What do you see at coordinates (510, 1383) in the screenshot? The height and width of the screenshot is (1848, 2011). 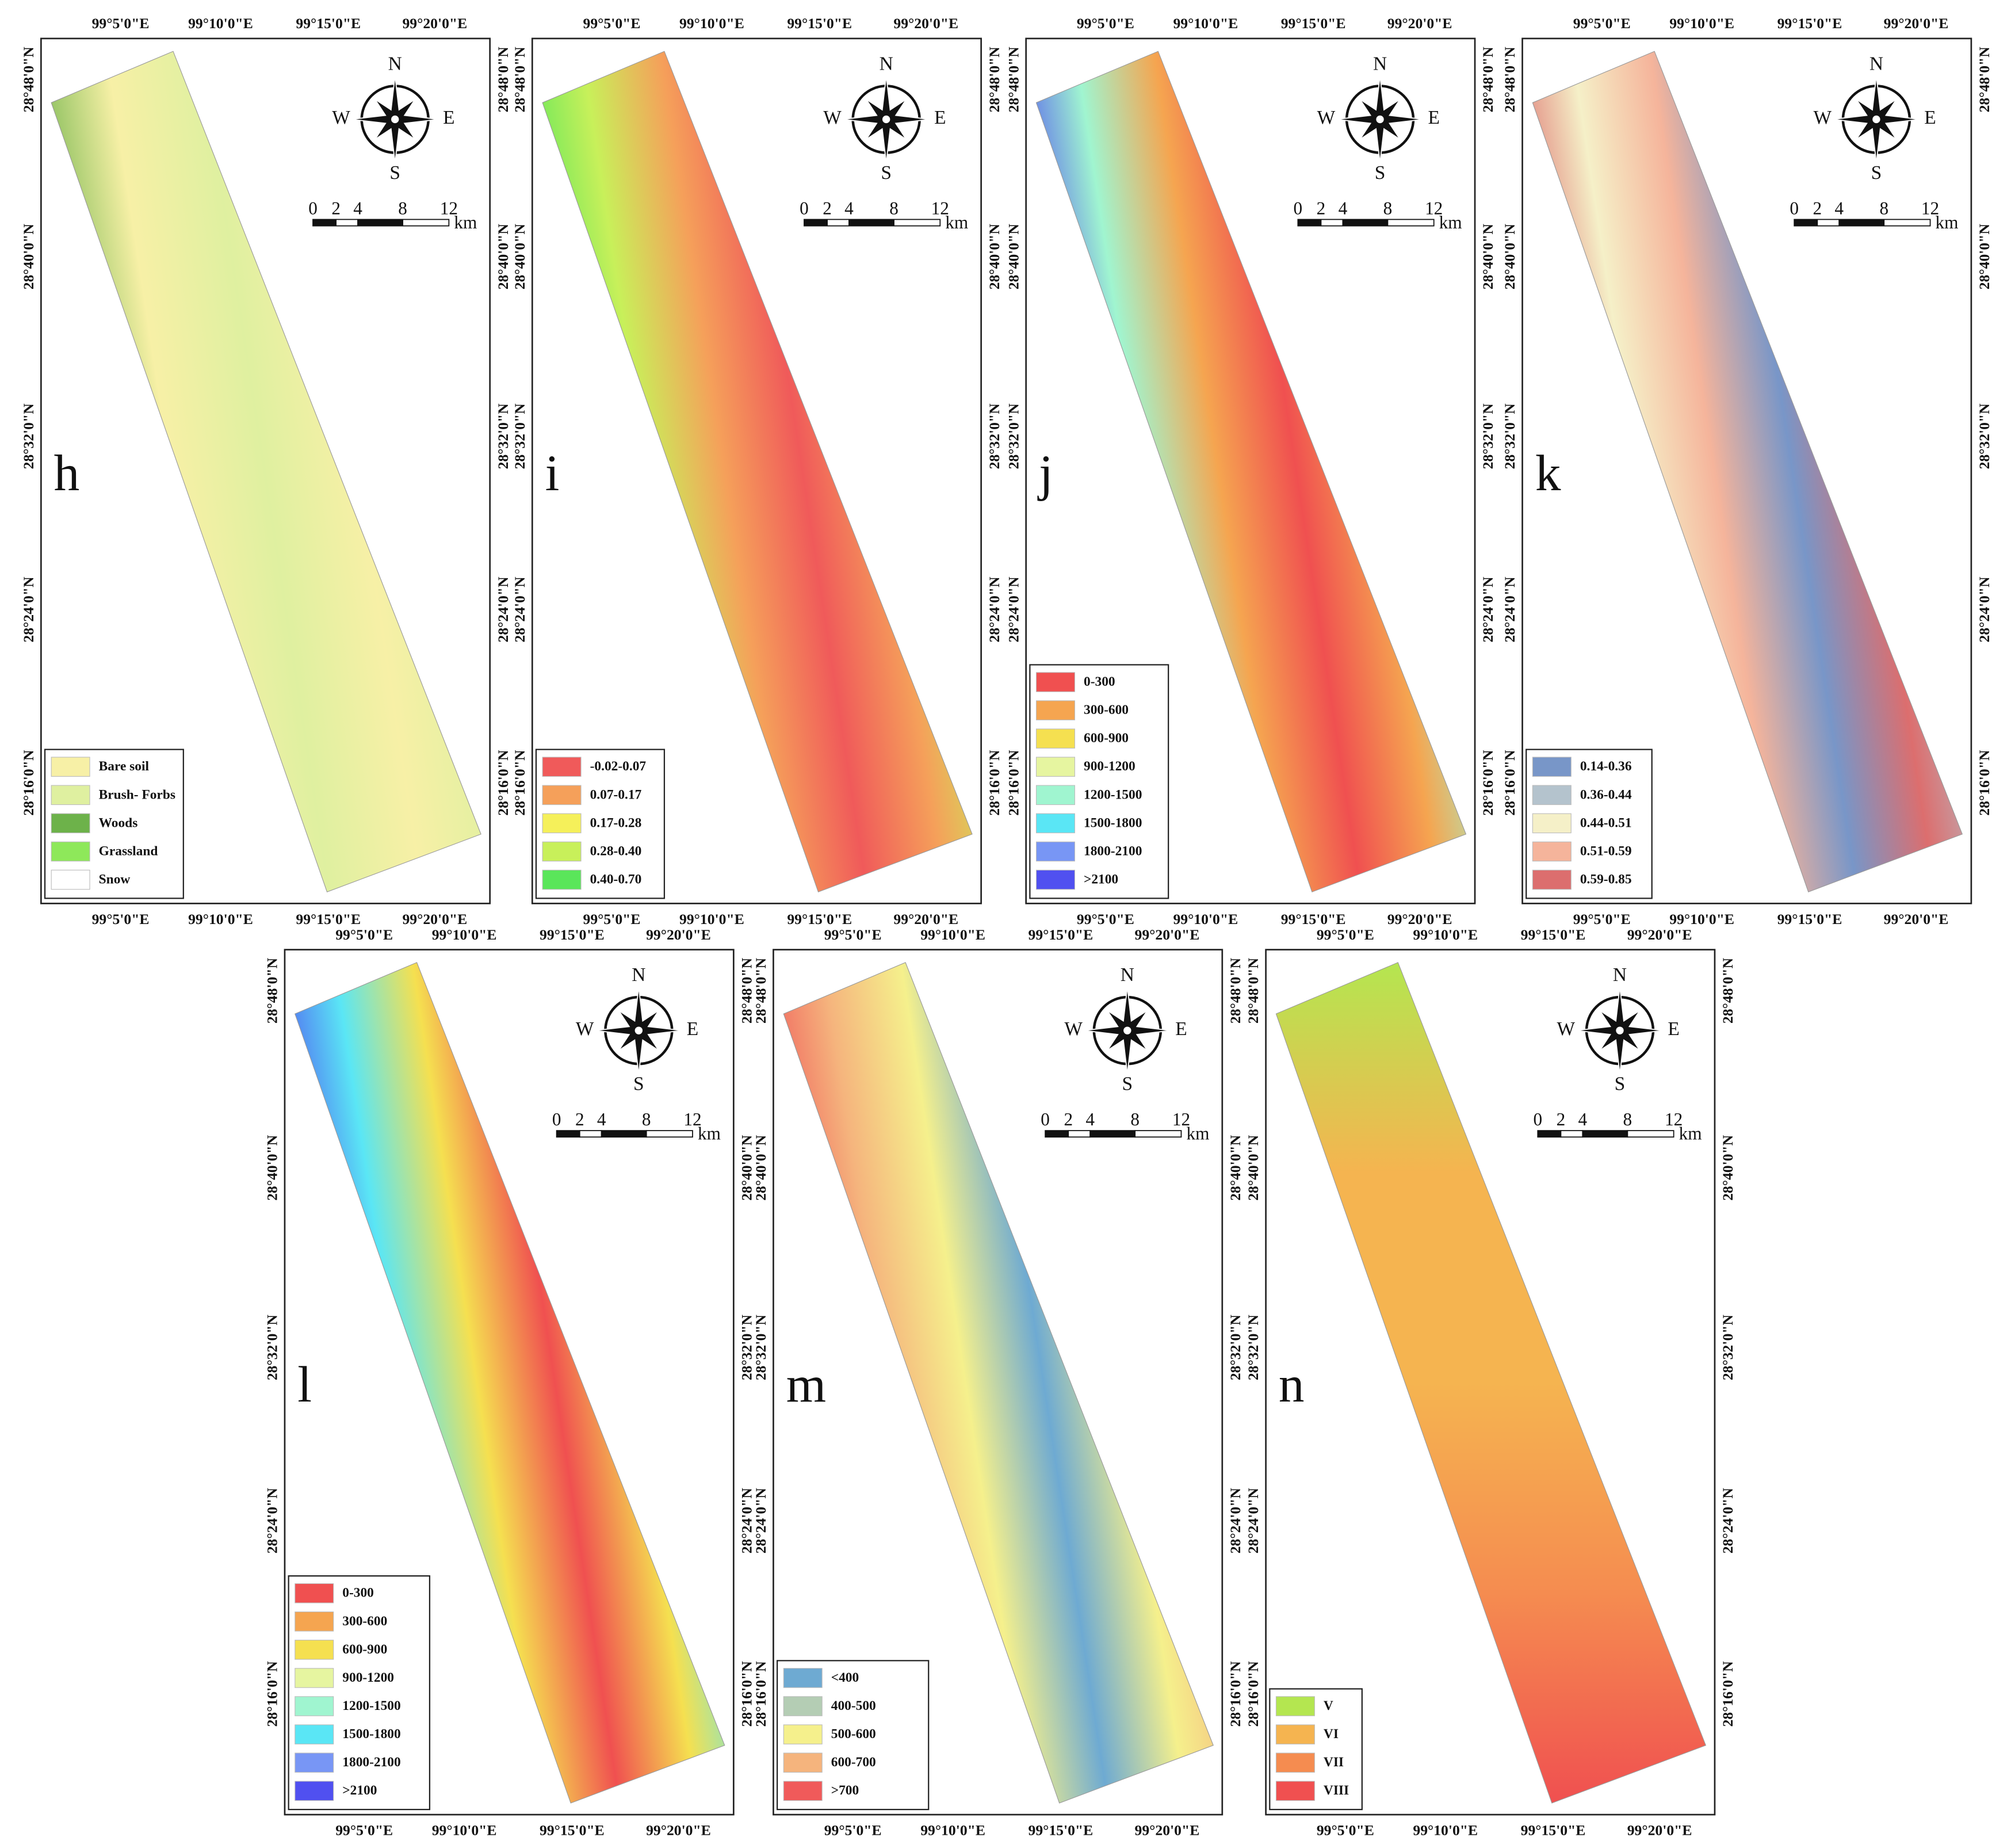 I see `map-strip` at bounding box center [510, 1383].